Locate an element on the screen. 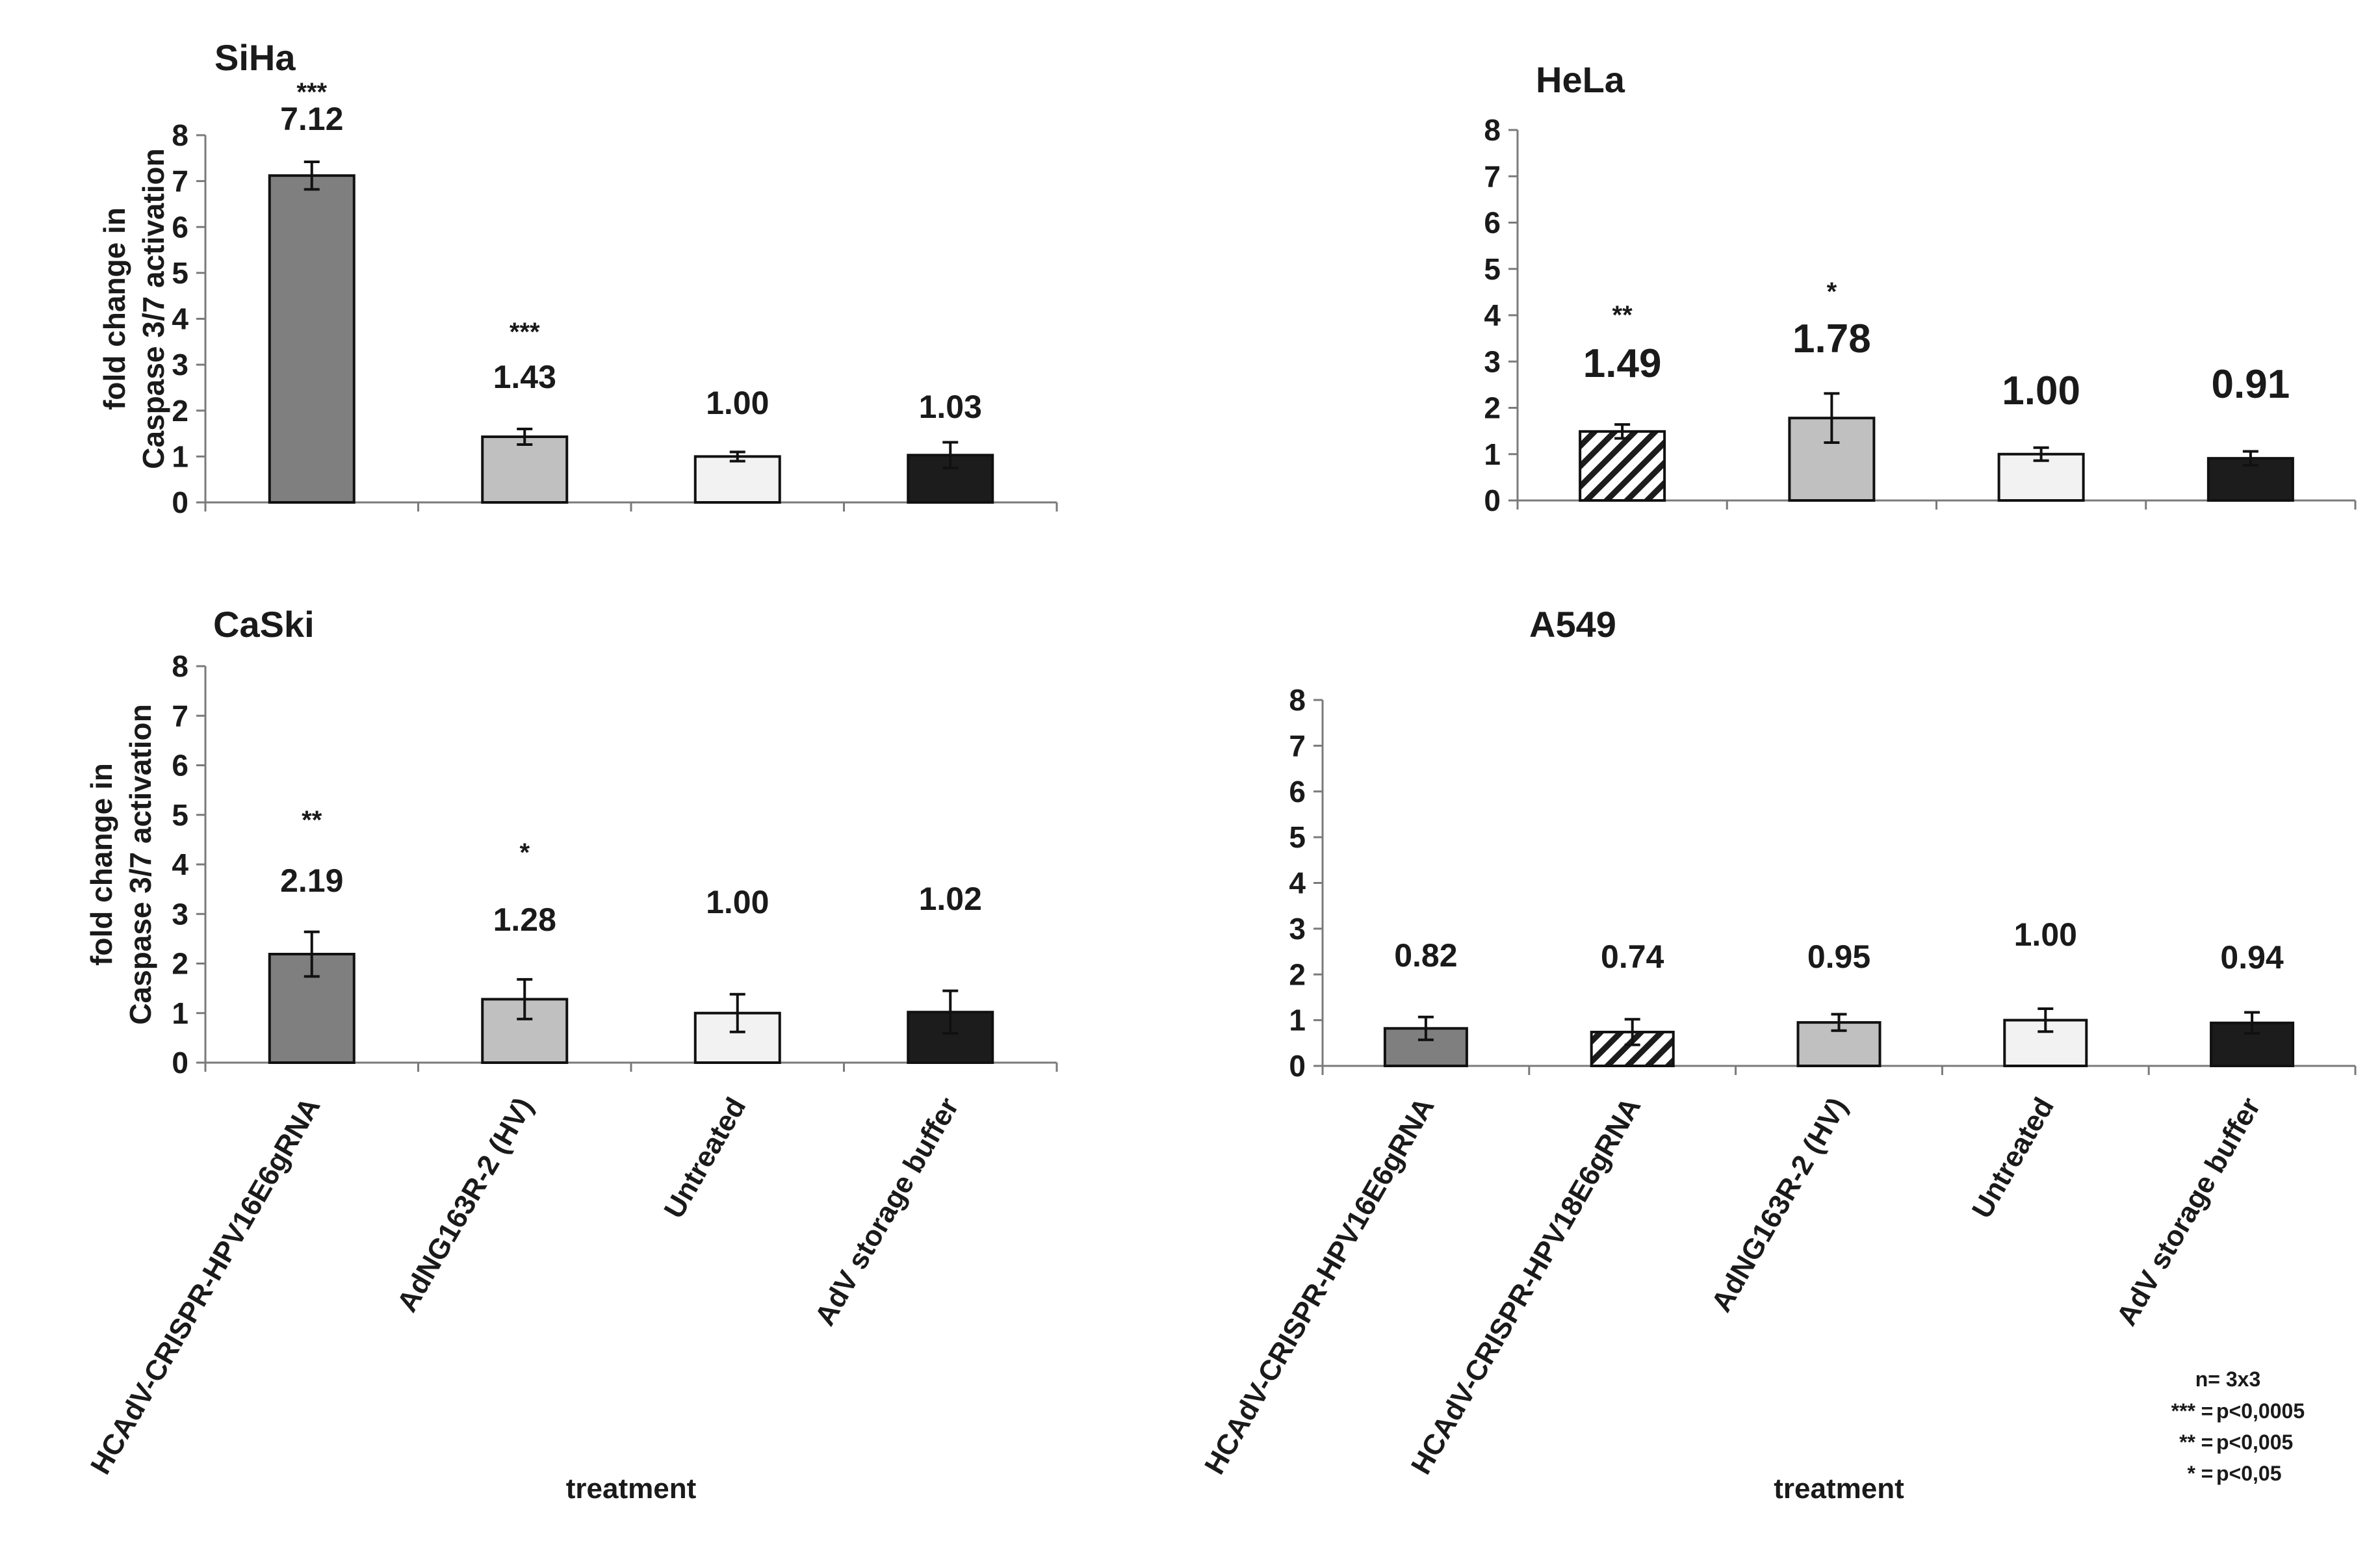 This screenshot has height=1541, width=2380. category-label: HCAdV-CRISPR-HPV18E6gRNA is located at coordinates (1526, 1286).